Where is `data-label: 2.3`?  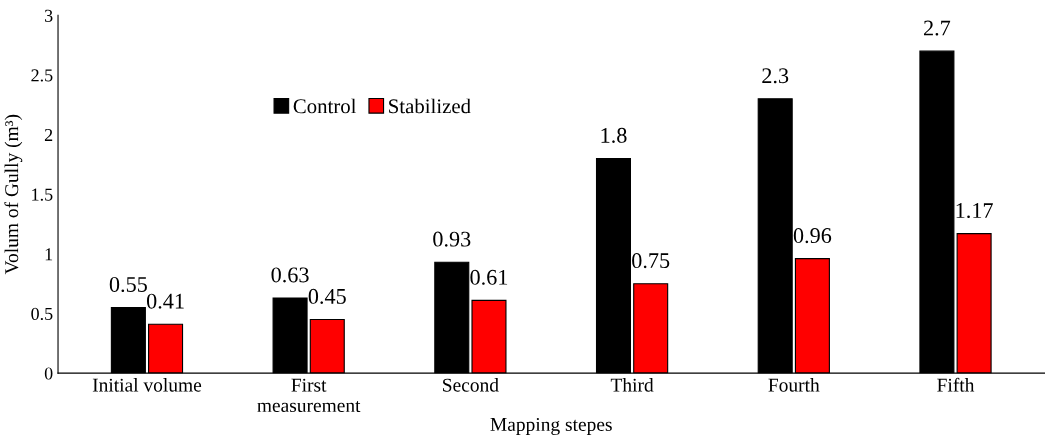 data-label: 2.3 is located at coordinates (775, 76).